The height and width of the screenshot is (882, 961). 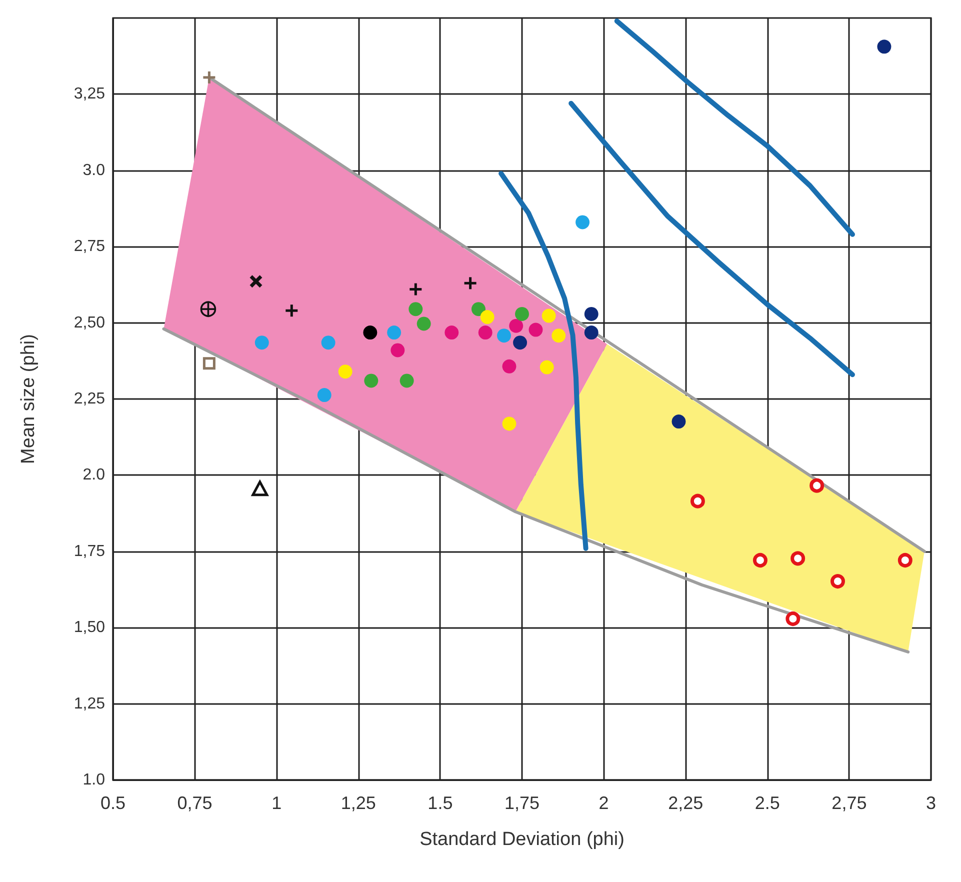 I want to click on x-tick-label: 2, so click(x=603, y=803).